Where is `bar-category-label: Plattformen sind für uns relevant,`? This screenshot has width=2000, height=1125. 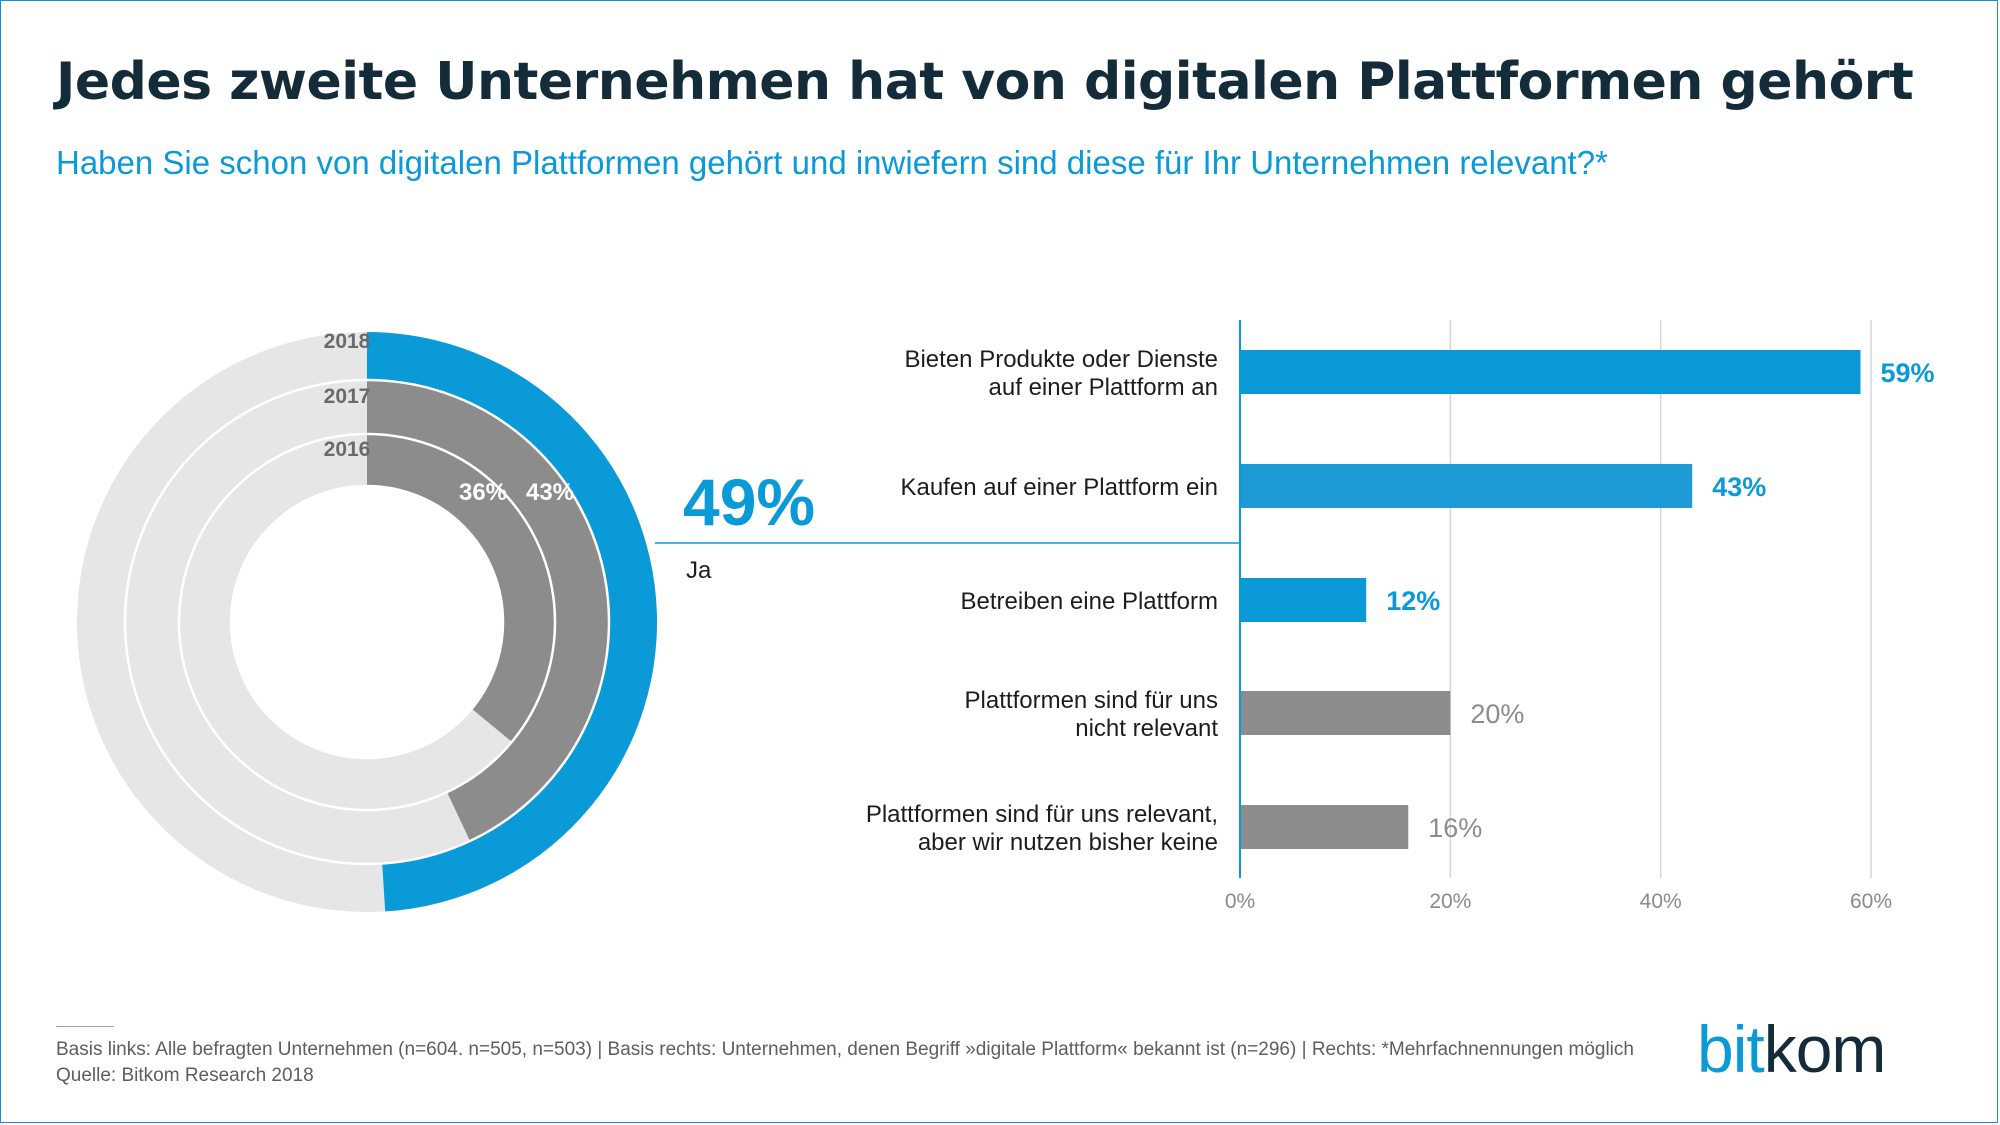
bar-category-label: Plattformen sind für uns relevant, is located at coordinates (1042, 814).